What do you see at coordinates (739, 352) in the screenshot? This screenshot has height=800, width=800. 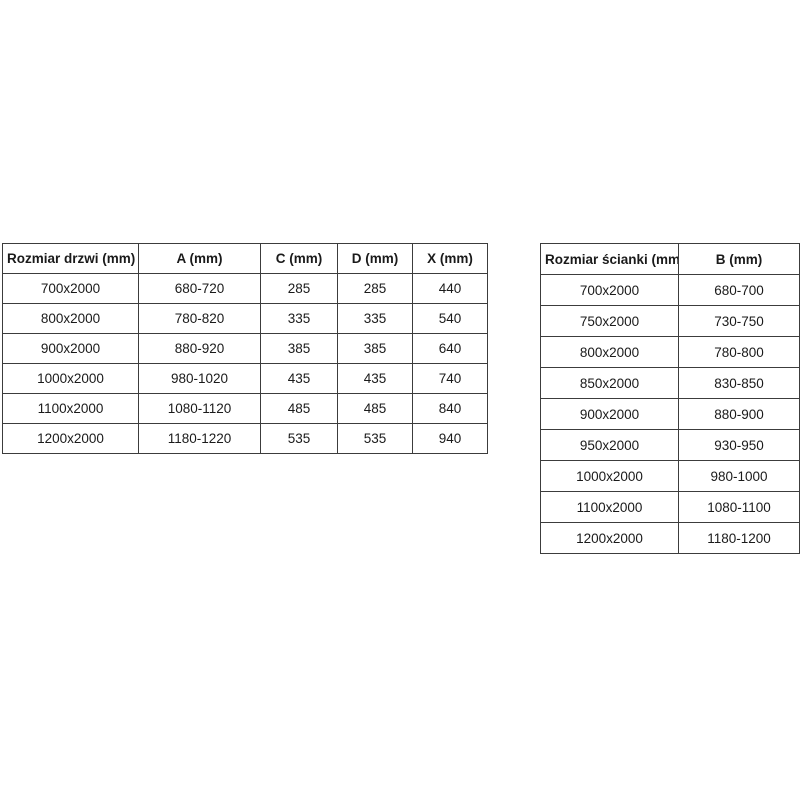 I see `table-cell: 780-800` at bounding box center [739, 352].